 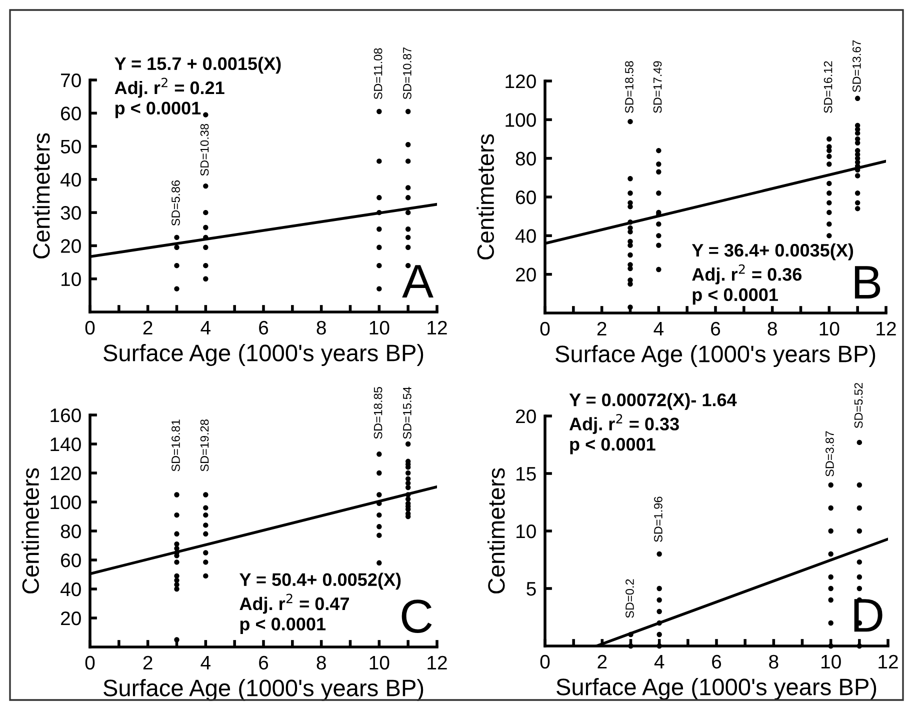 What do you see at coordinates (71, 80) in the screenshot?
I see `y-tick-label: 70` at bounding box center [71, 80].